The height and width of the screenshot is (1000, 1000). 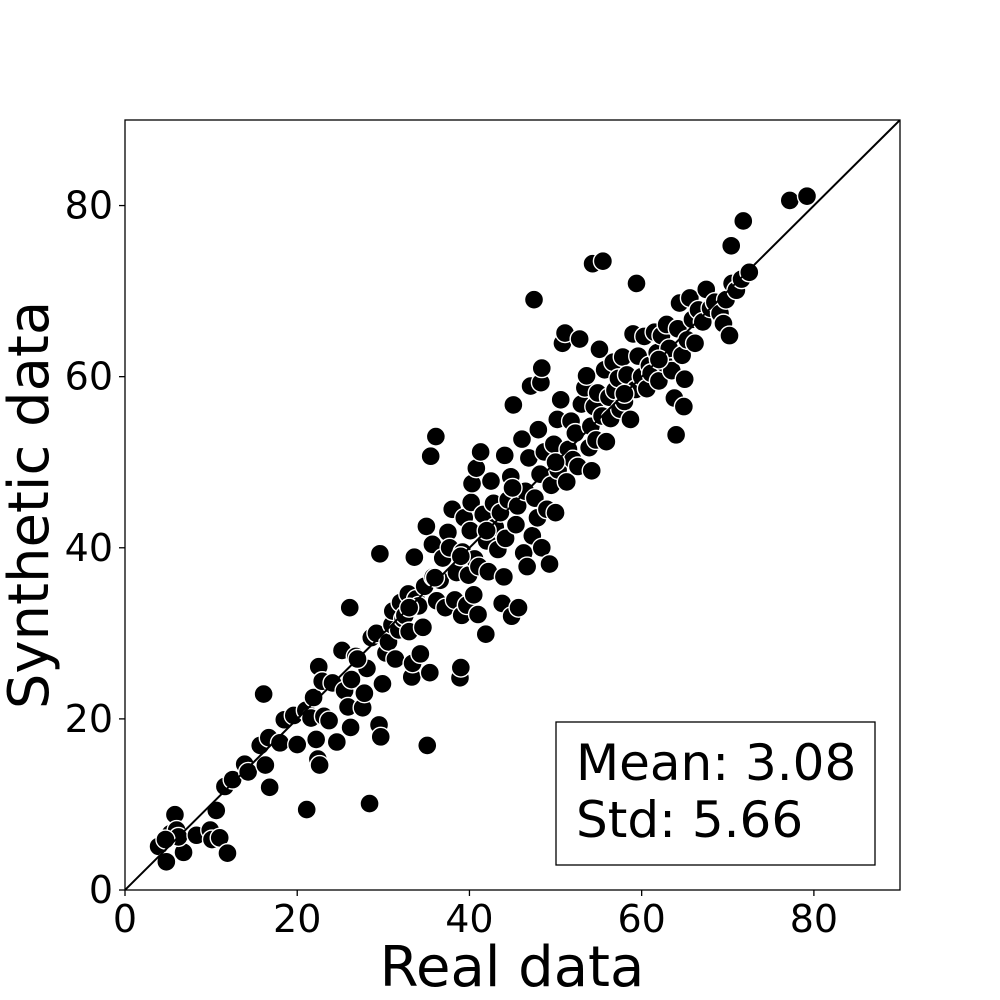 What do you see at coordinates (125, 919) in the screenshot?
I see `x-tick-label: 0` at bounding box center [125, 919].